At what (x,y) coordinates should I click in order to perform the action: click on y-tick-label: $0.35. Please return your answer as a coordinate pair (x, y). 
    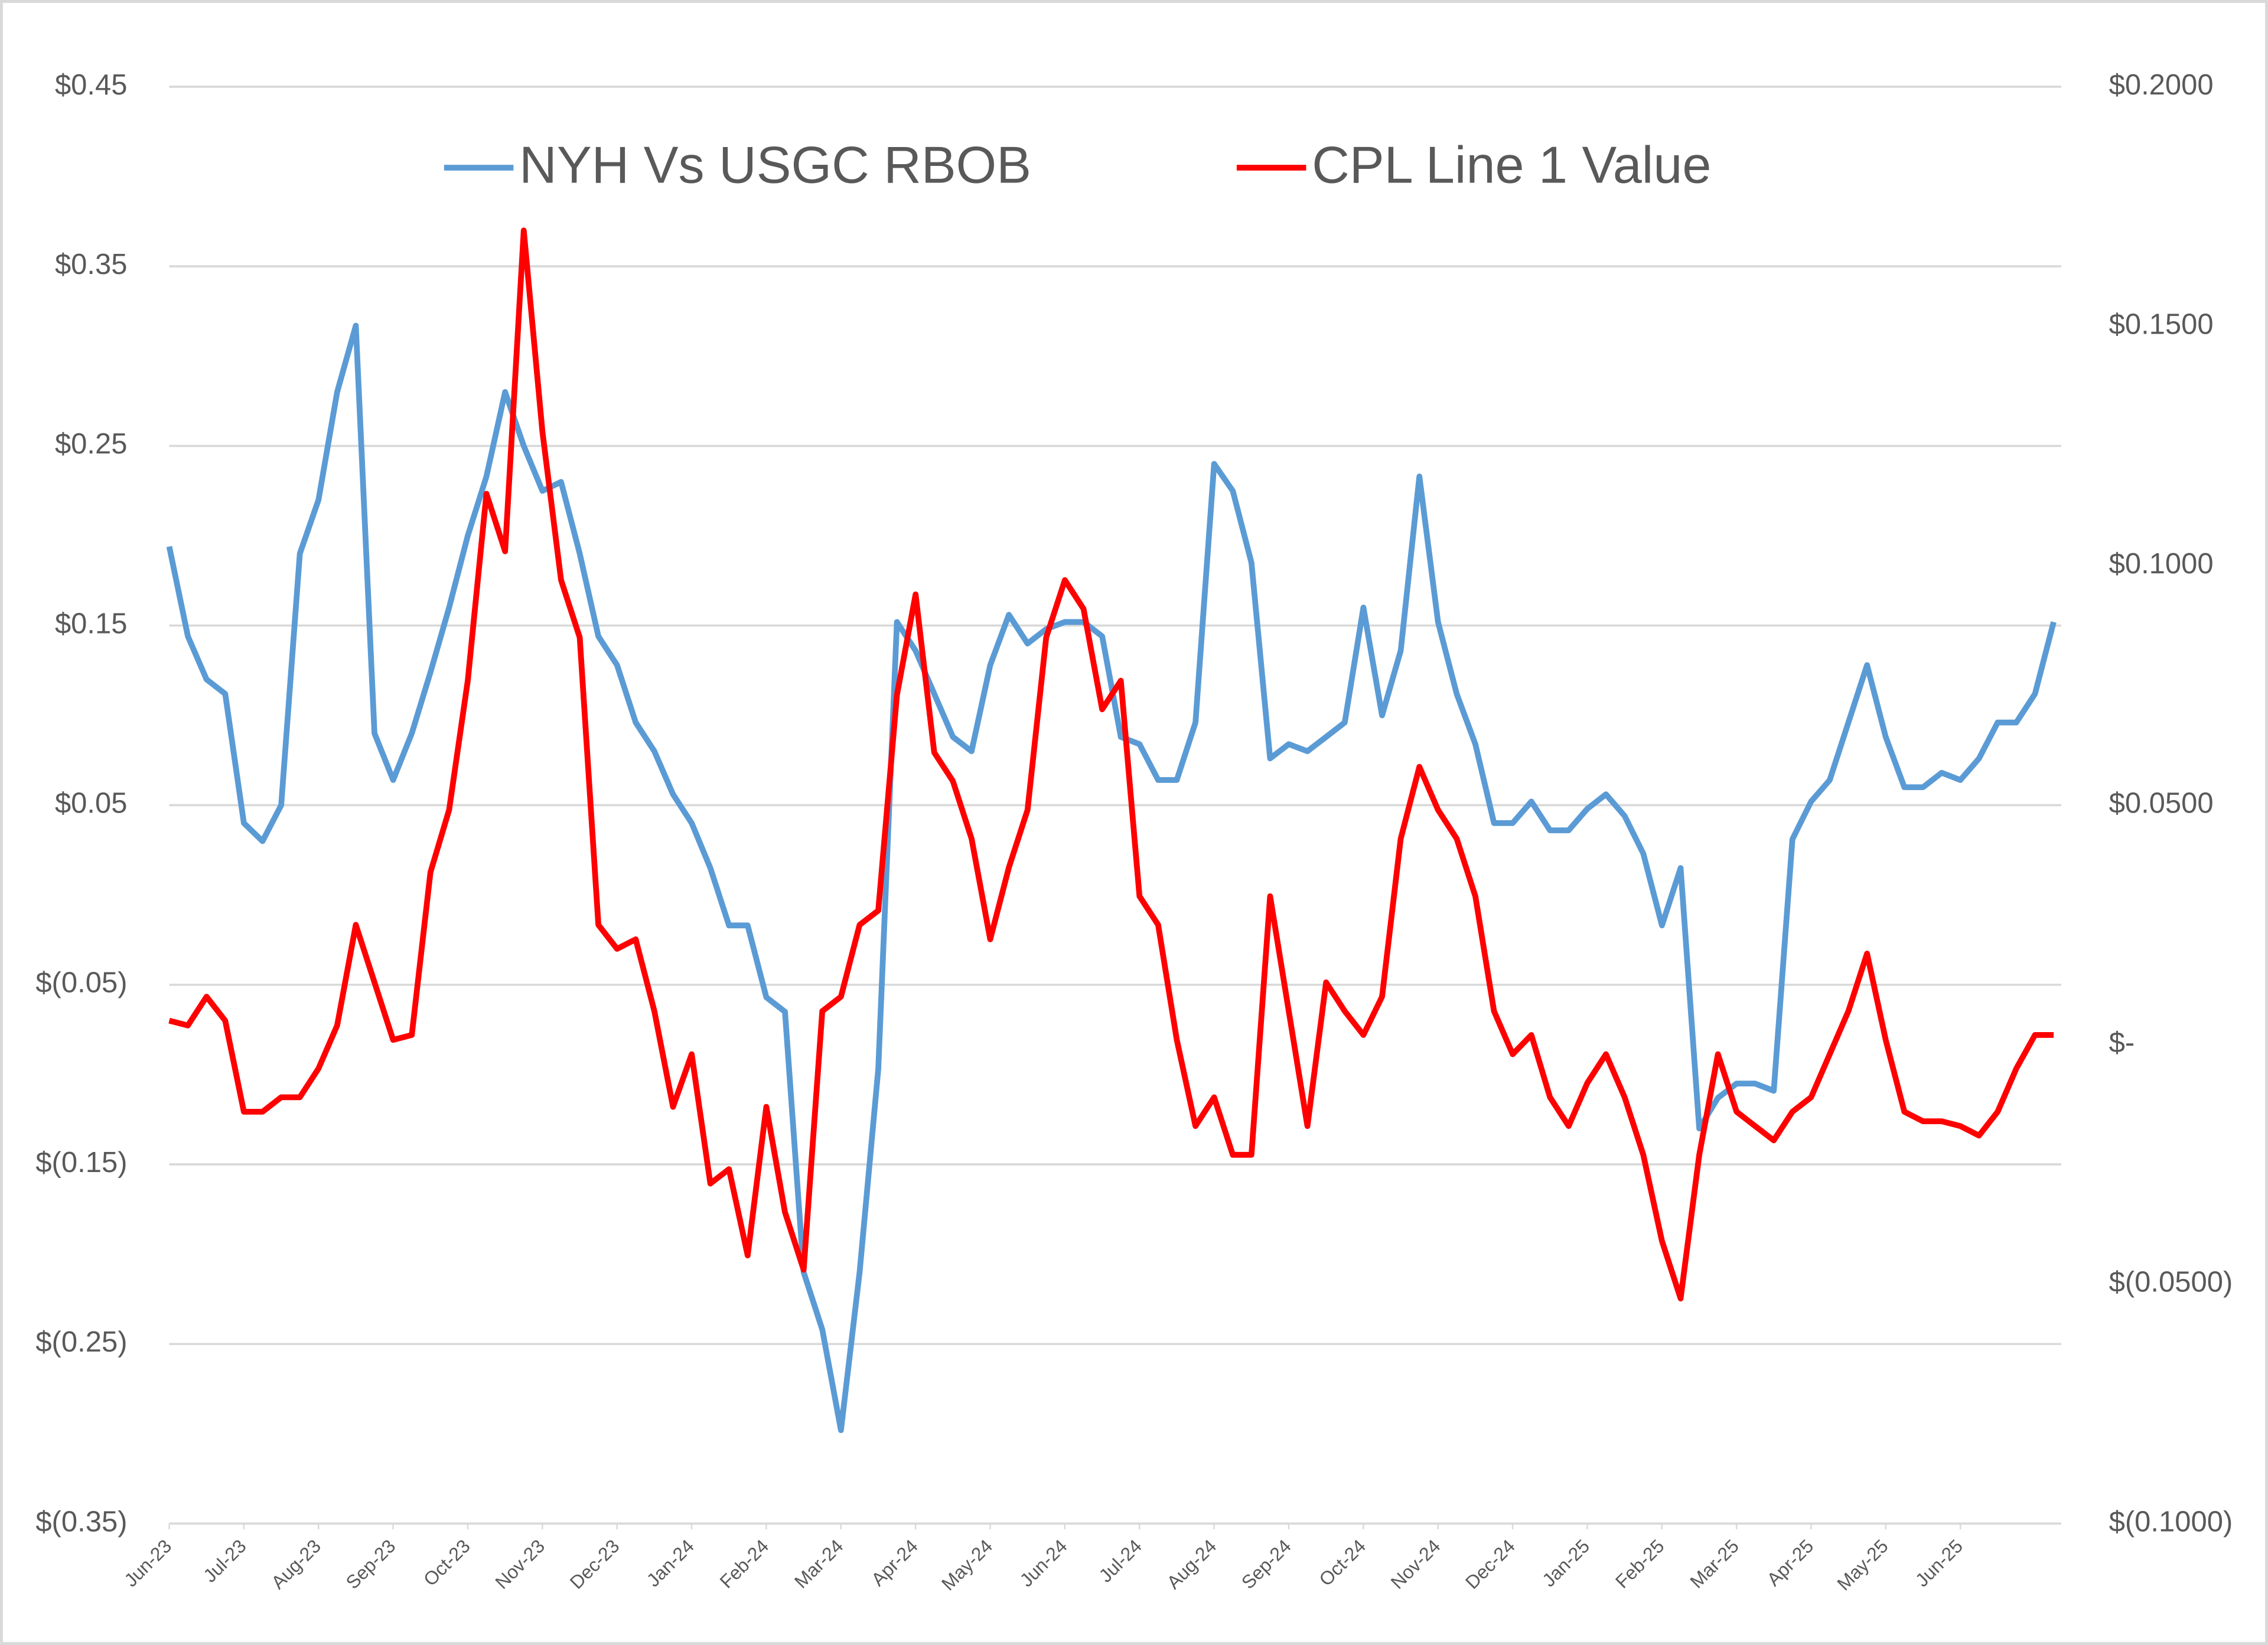
    Looking at the image, I should click on (91, 264).